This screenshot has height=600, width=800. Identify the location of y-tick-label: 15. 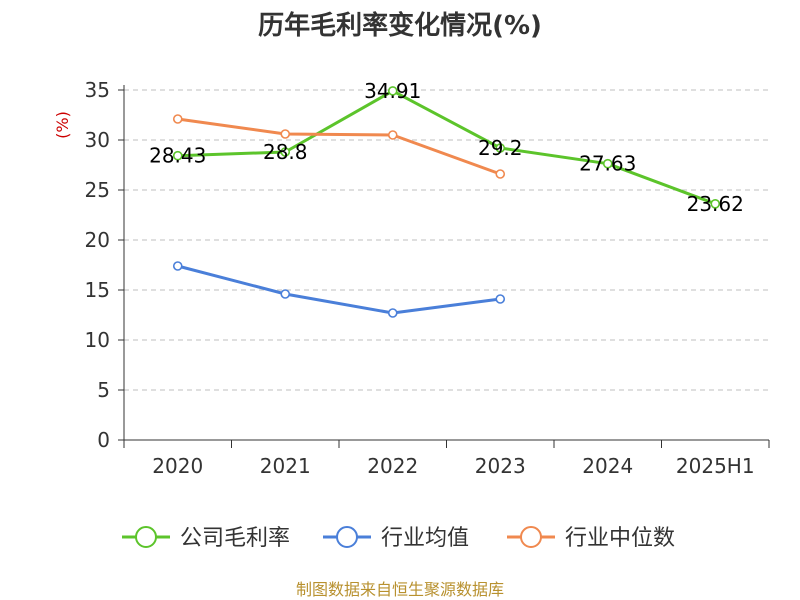
(97, 290).